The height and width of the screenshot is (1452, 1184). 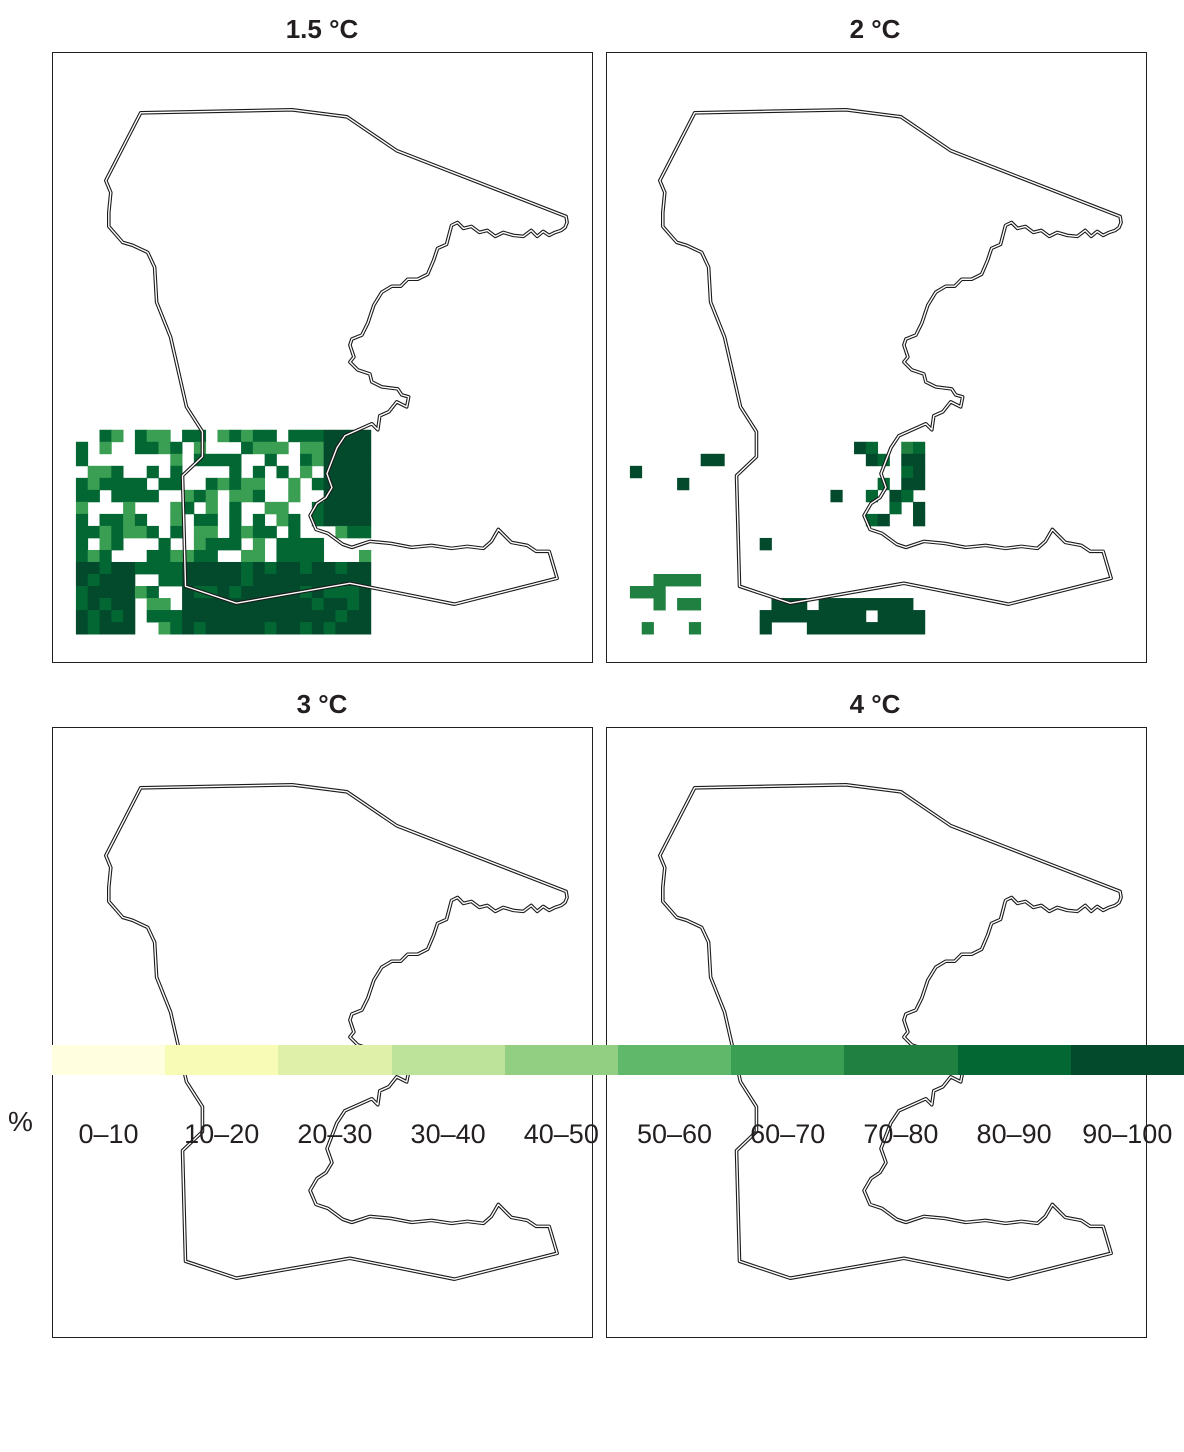 What do you see at coordinates (20, 1121) in the screenshot?
I see `legend-unit-label: %` at bounding box center [20, 1121].